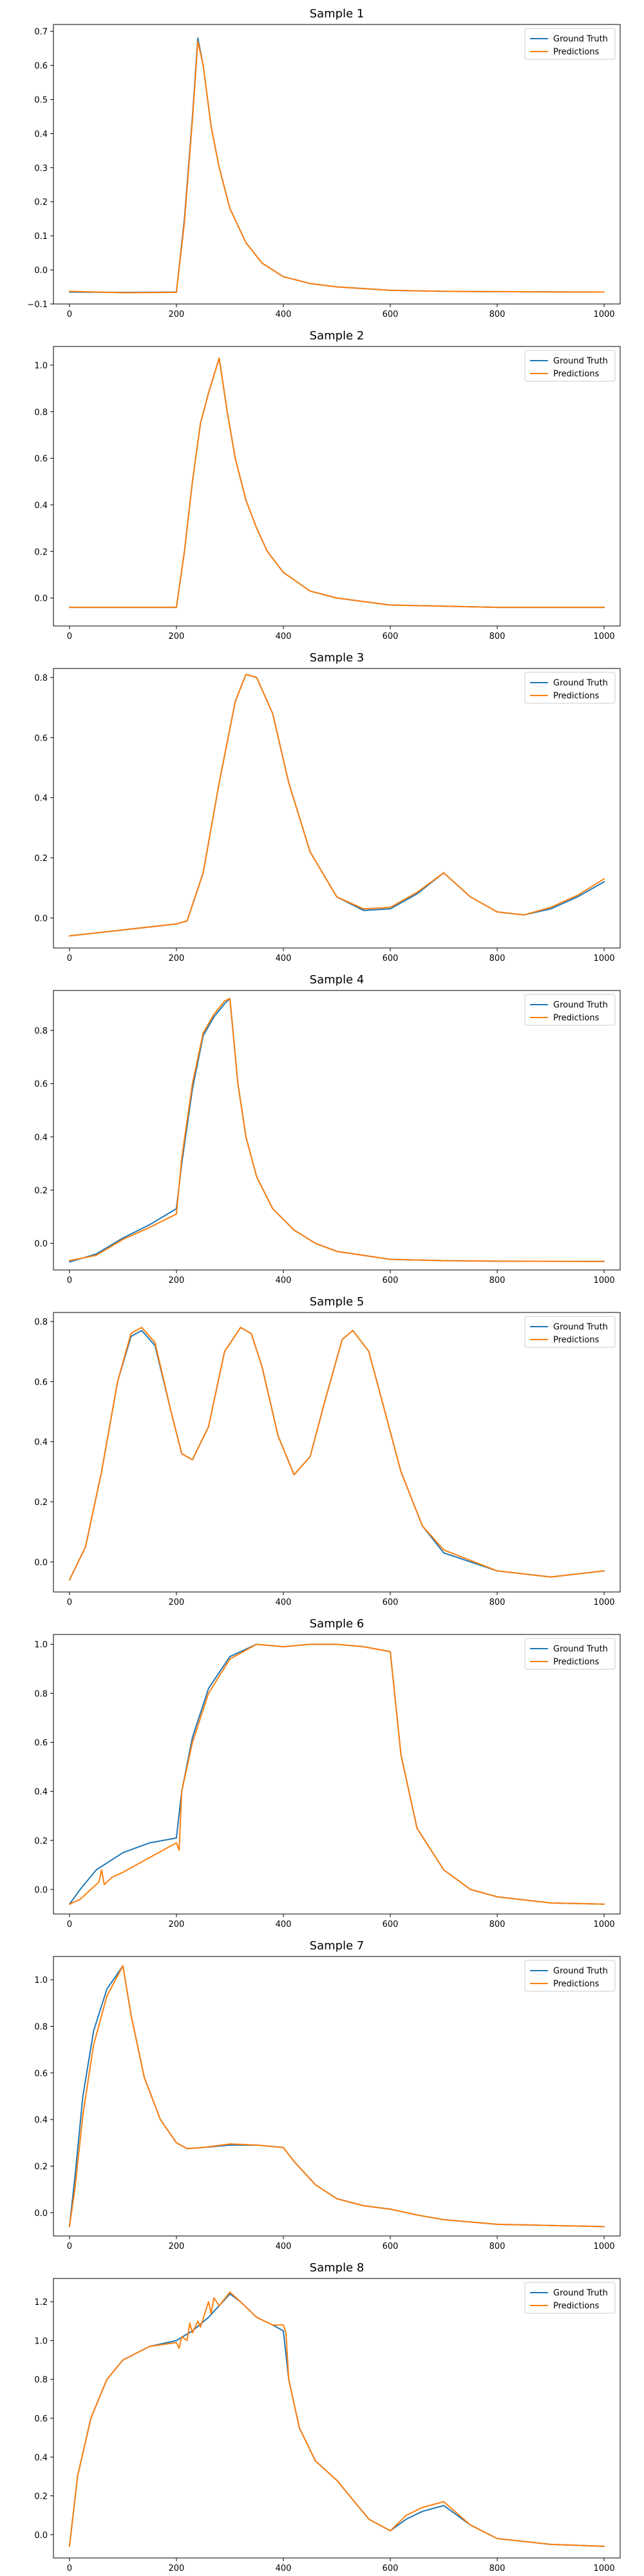 Image resolution: width=644 pixels, height=2576 pixels. Describe the element at coordinates (337, 14) in the screenshot. I see `chart-title: Sample 1` at that location.